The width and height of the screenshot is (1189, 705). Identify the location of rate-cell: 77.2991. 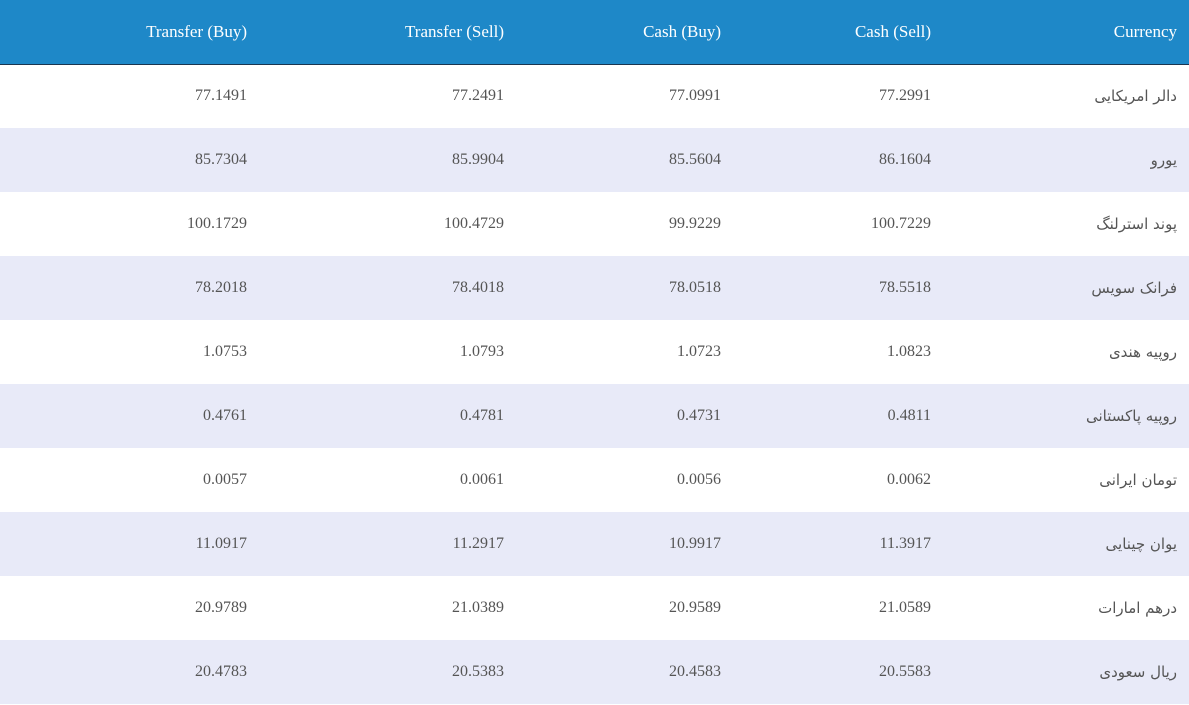
(905, 96).